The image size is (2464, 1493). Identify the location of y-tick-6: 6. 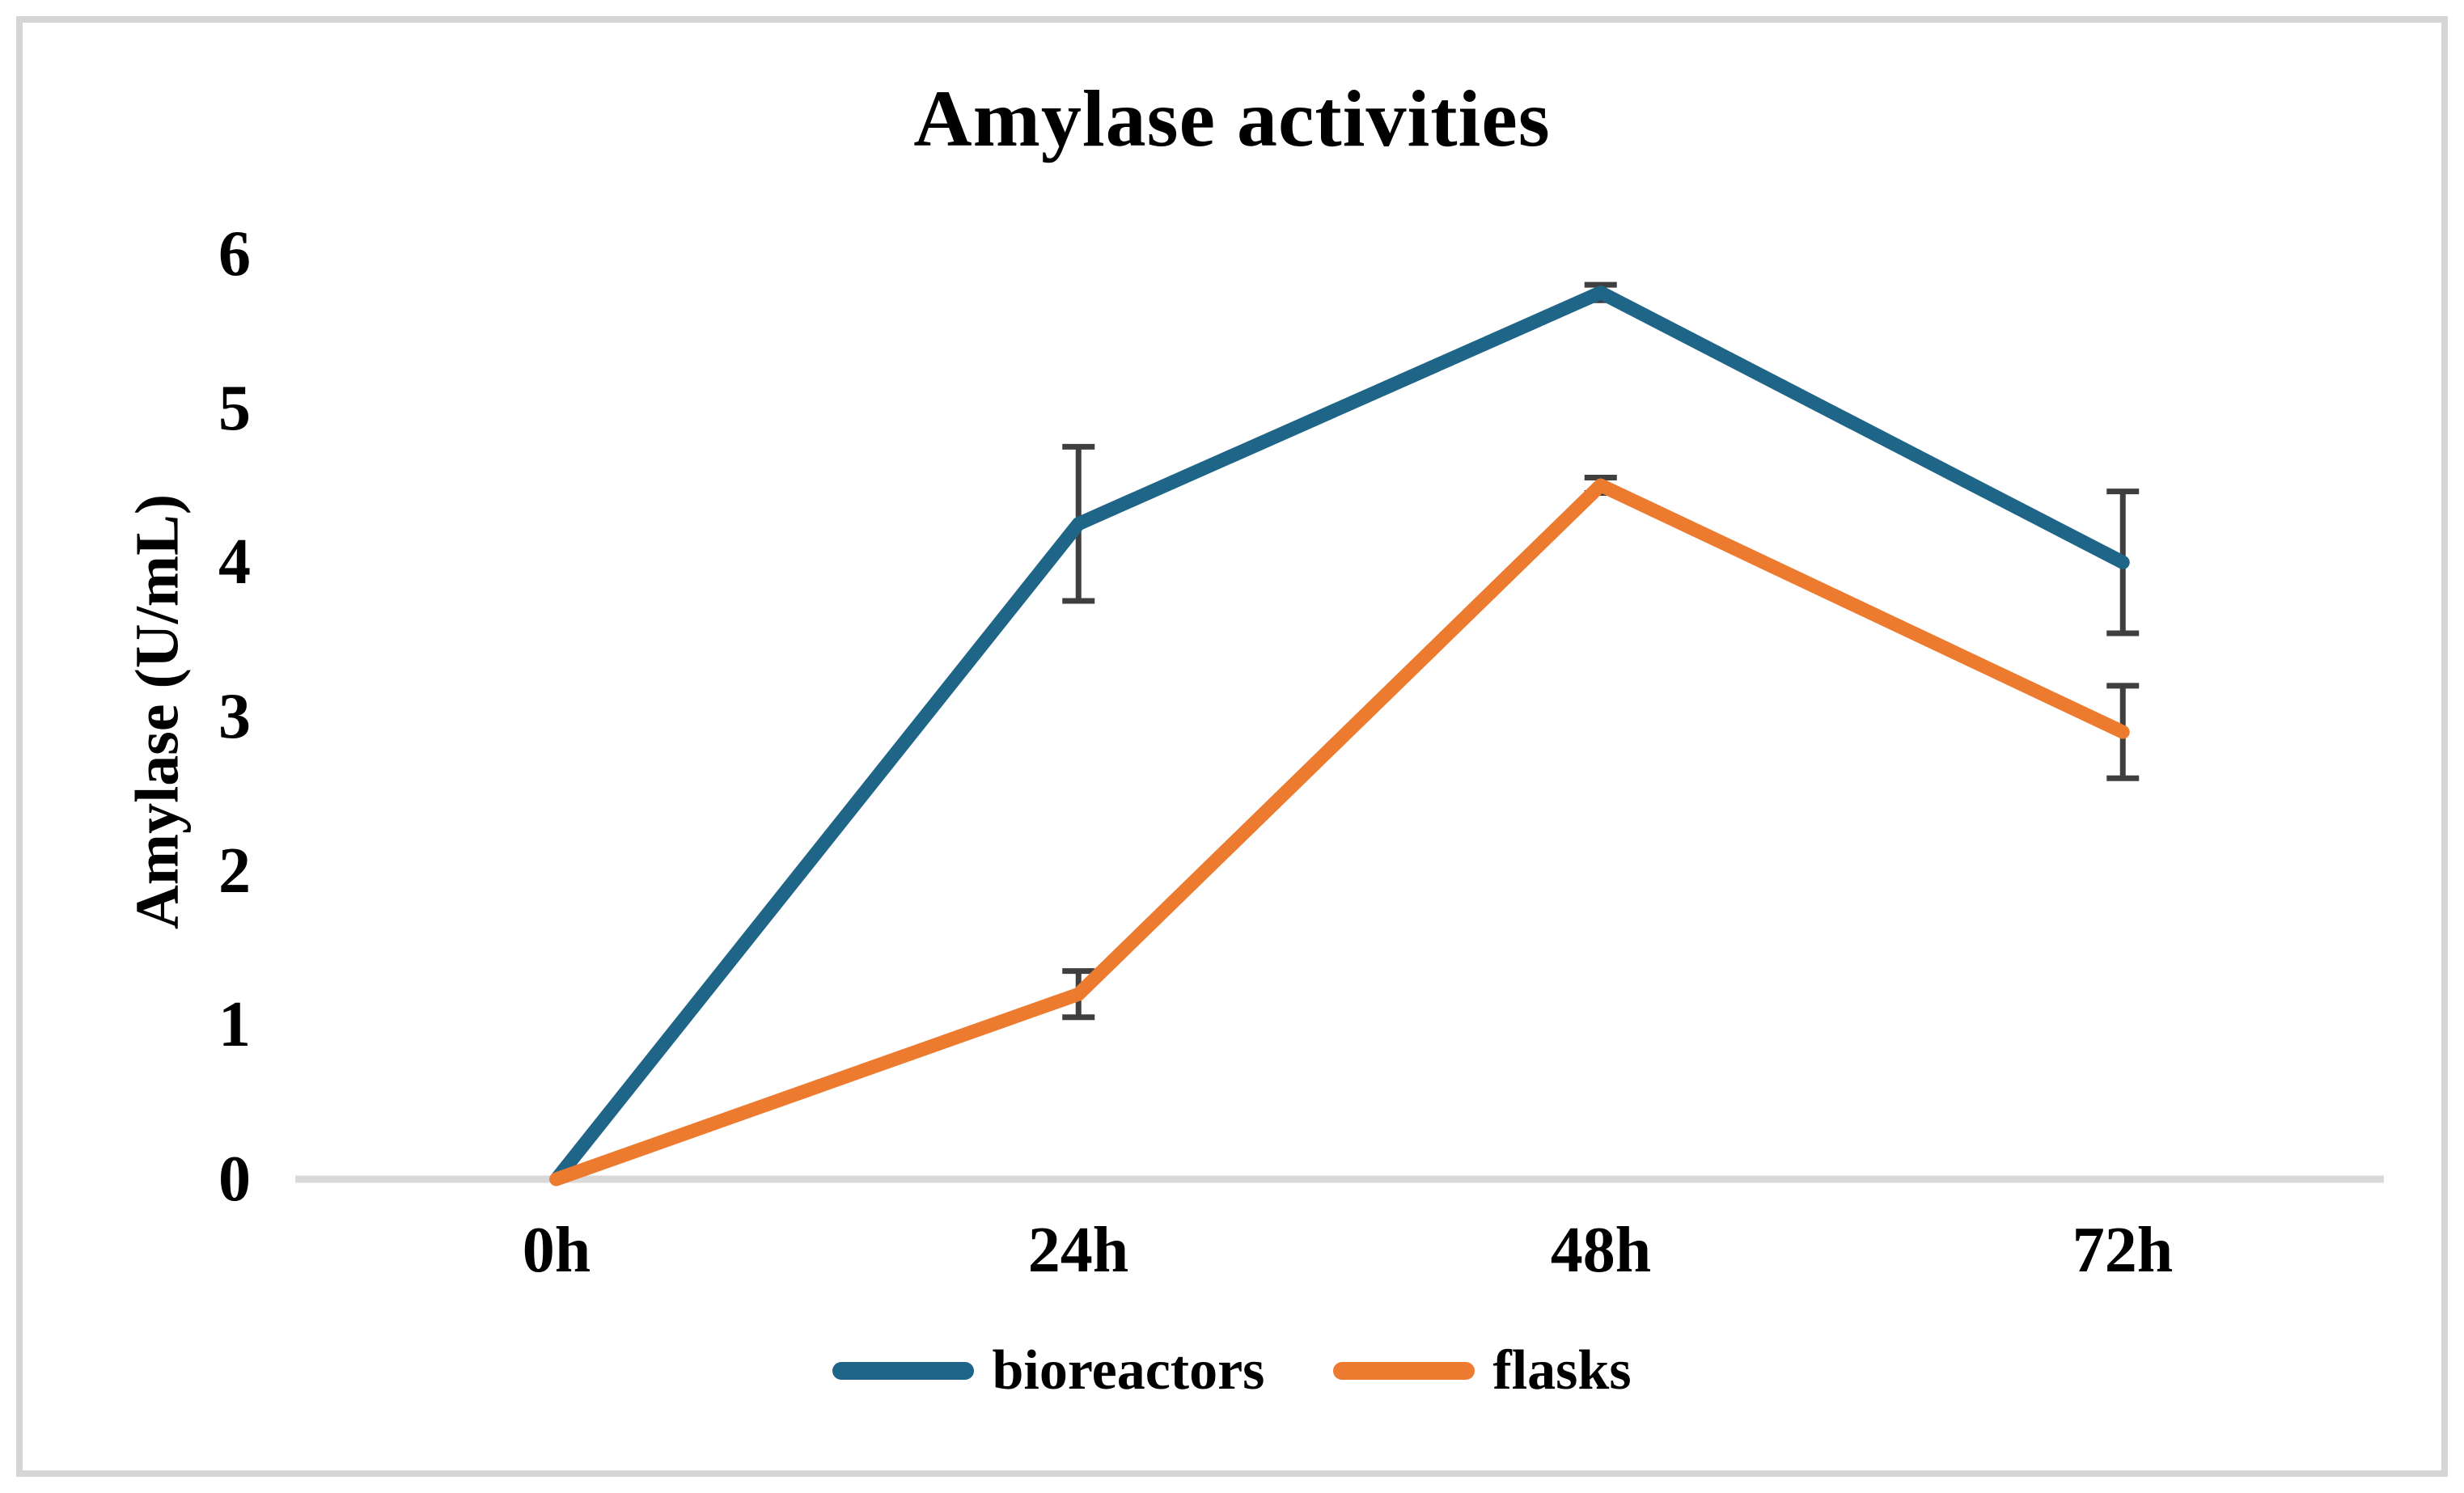
(234, 254).